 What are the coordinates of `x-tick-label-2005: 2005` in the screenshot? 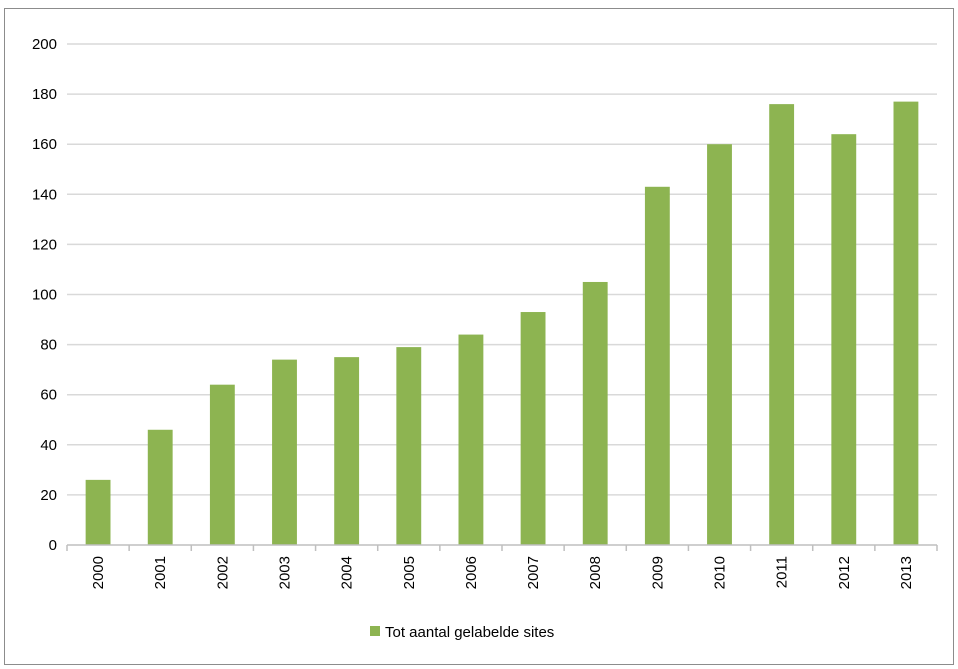 It's located at (409, 572).